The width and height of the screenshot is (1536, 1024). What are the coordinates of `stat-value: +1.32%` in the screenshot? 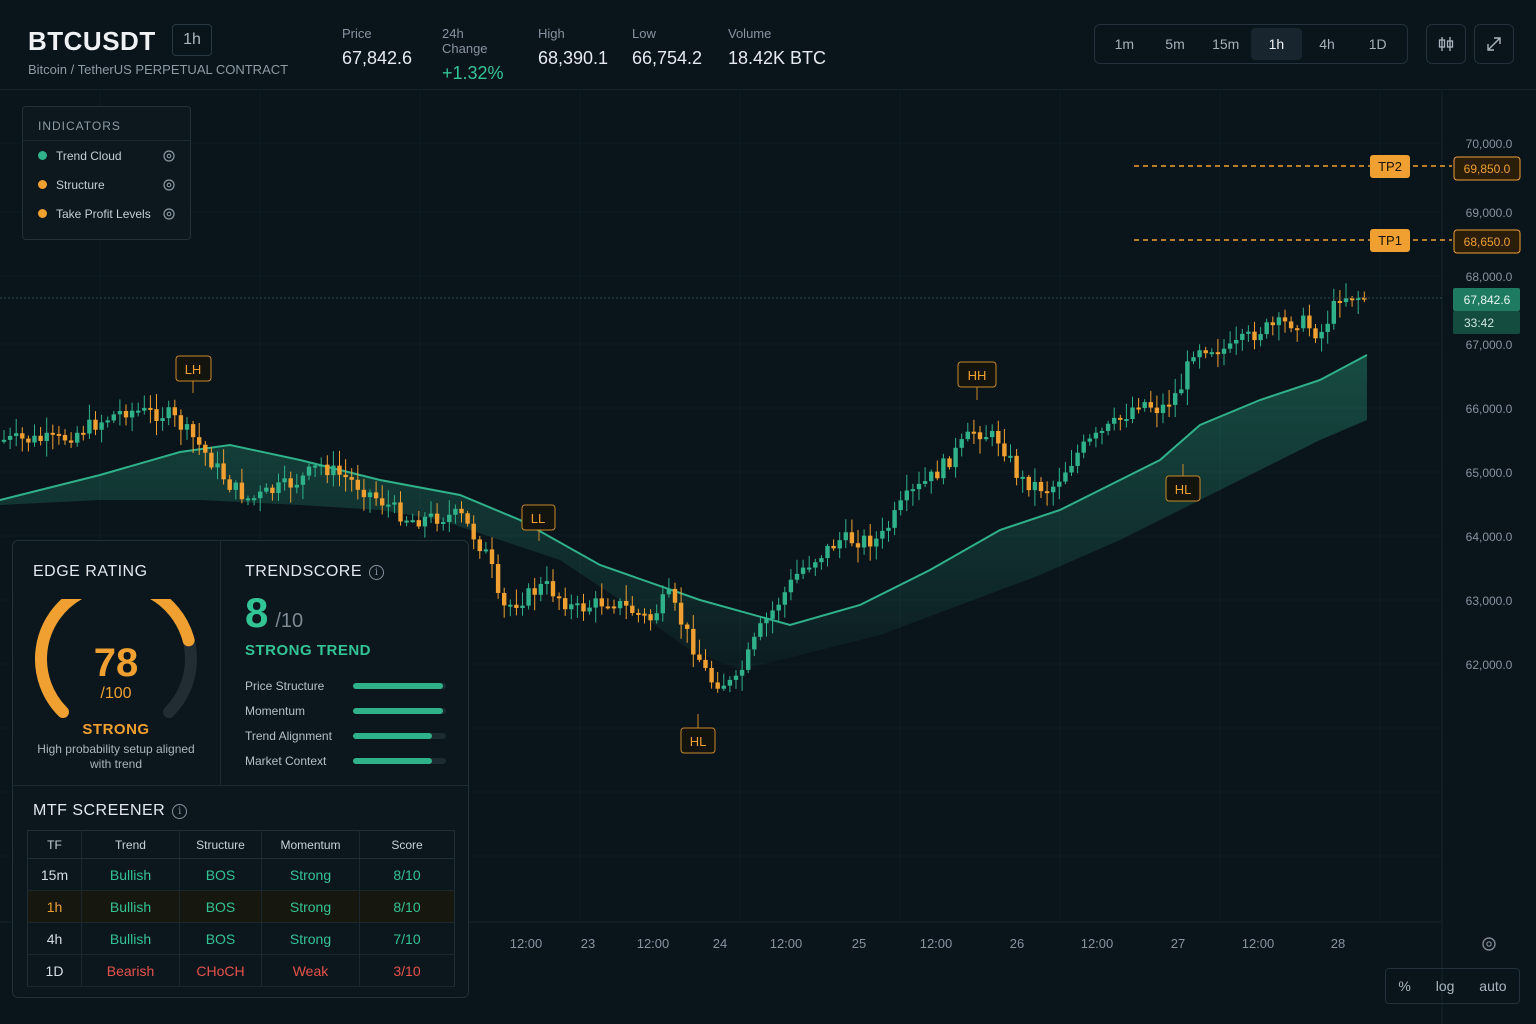 It's located at (473, 73).